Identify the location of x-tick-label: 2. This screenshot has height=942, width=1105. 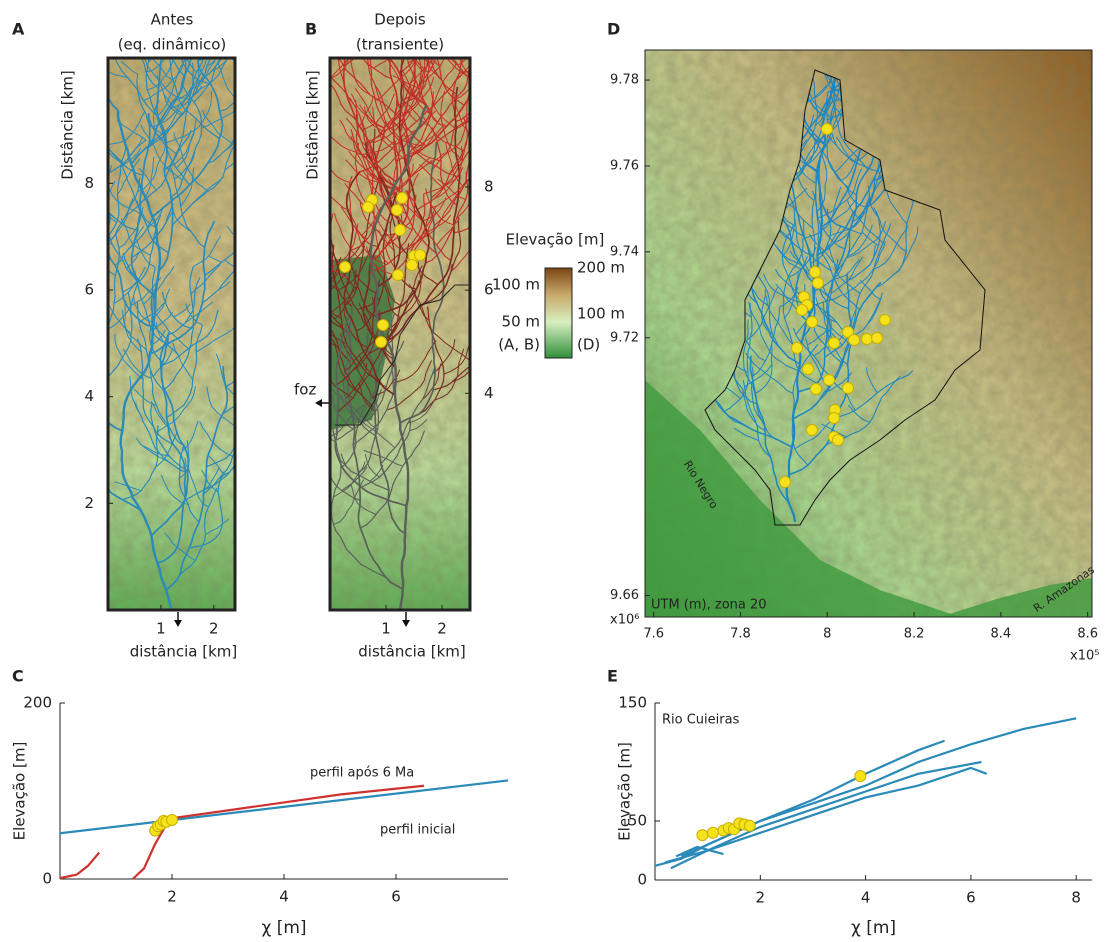
(442, 629).